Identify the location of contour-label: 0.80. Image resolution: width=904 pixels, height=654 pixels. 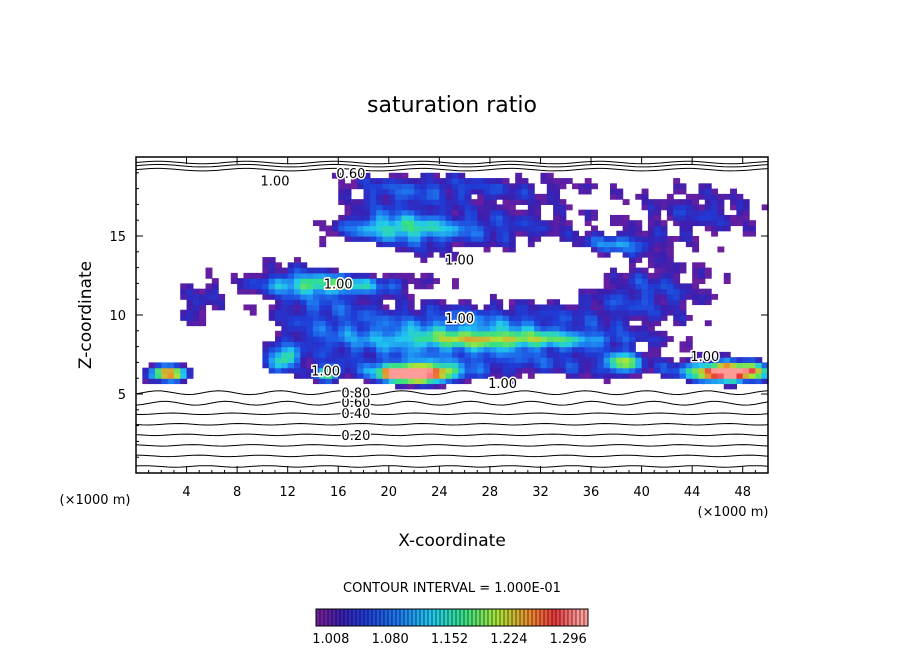
(355, 393).